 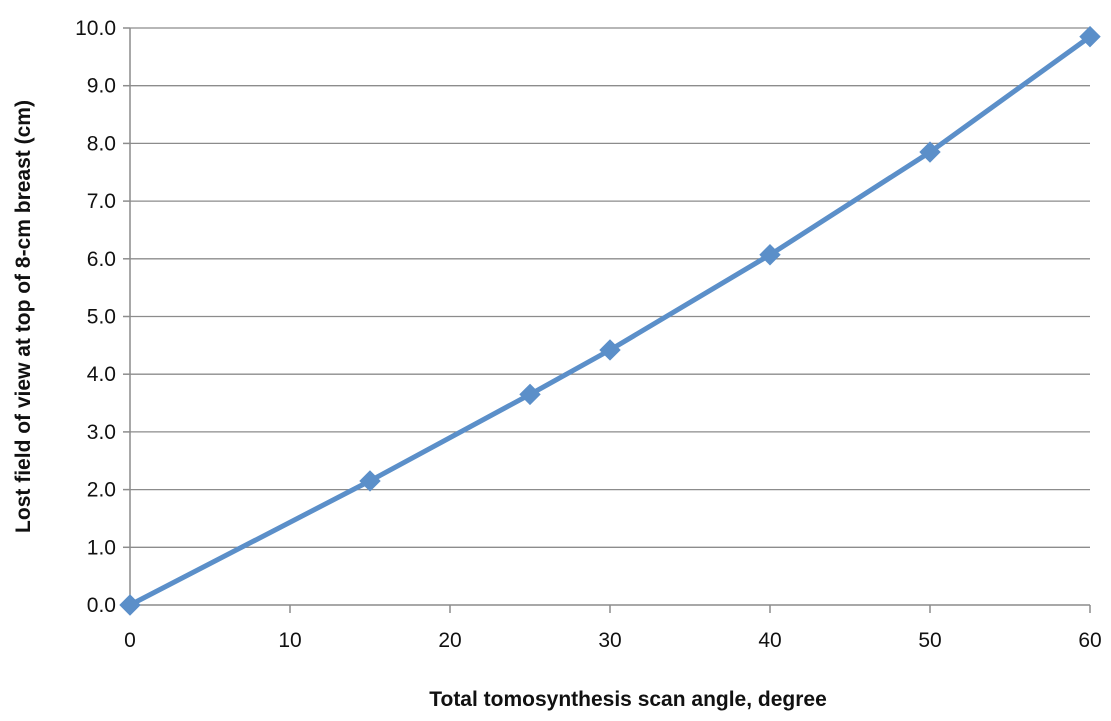 I want to click on x-tick-label-1: 10, so click(x=289, y=640).